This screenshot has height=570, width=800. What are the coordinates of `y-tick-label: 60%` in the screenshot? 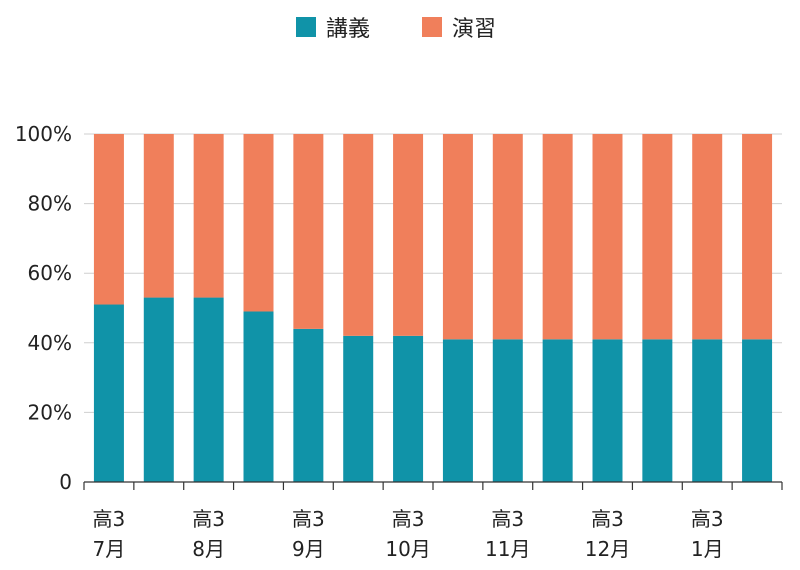 It's located at (50, 273).